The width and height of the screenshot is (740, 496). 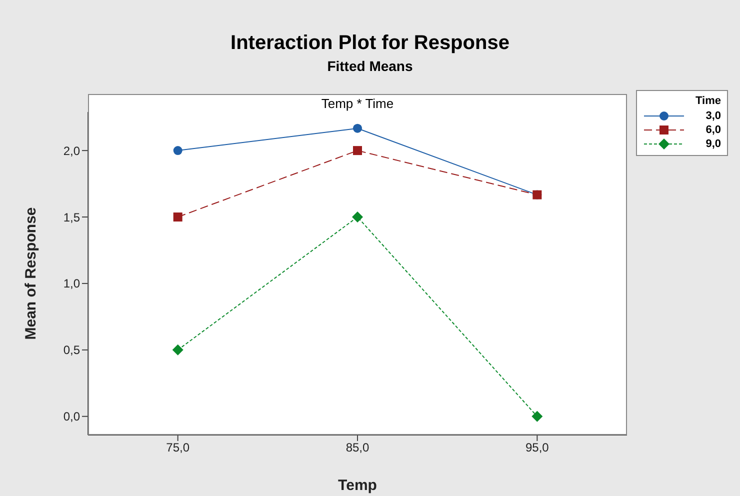 What do you see at coordinates (71, 151) in the screenshot?
I see `y-tick-label: 2,0` at bounding box center [71, 151].